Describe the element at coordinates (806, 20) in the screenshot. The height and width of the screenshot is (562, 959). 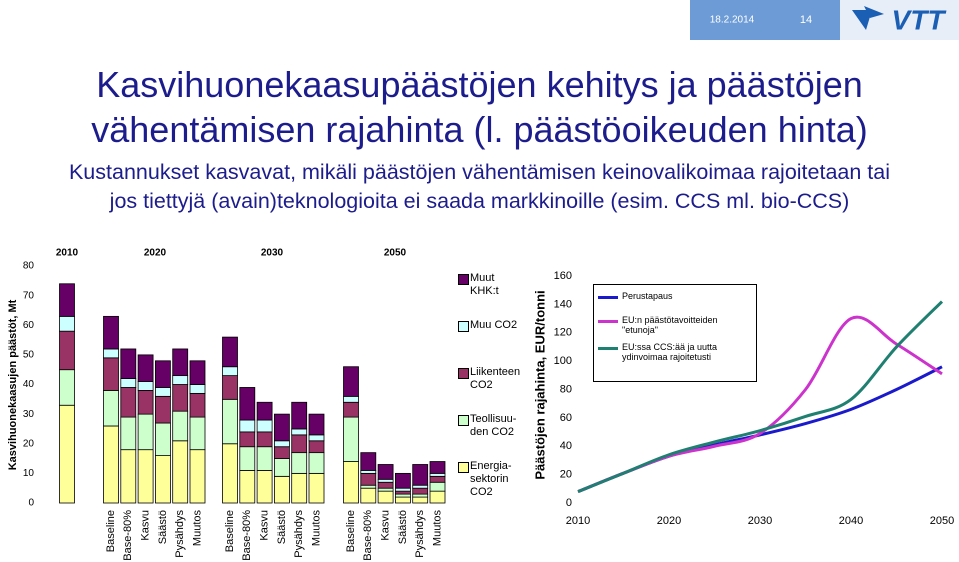
I see `page-number: 14` at that location.